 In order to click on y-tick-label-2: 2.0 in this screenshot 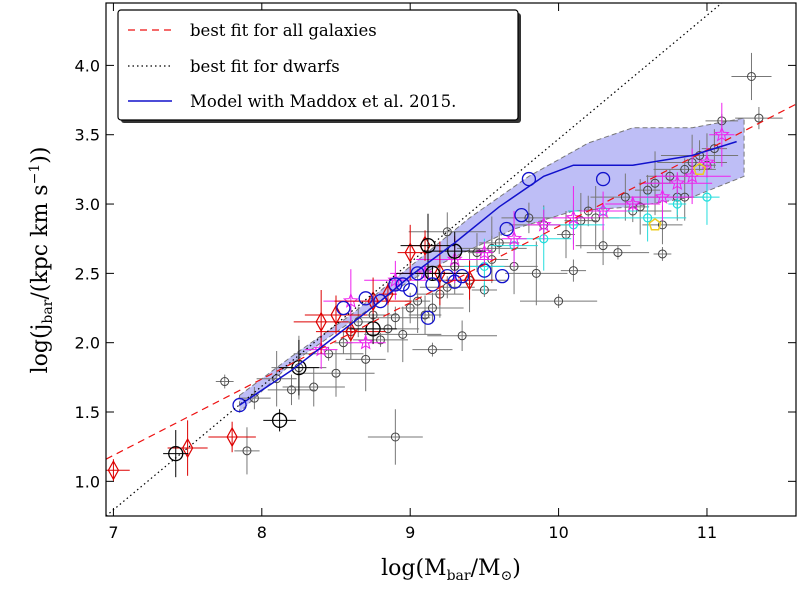, I will do `click(87, 343)`.